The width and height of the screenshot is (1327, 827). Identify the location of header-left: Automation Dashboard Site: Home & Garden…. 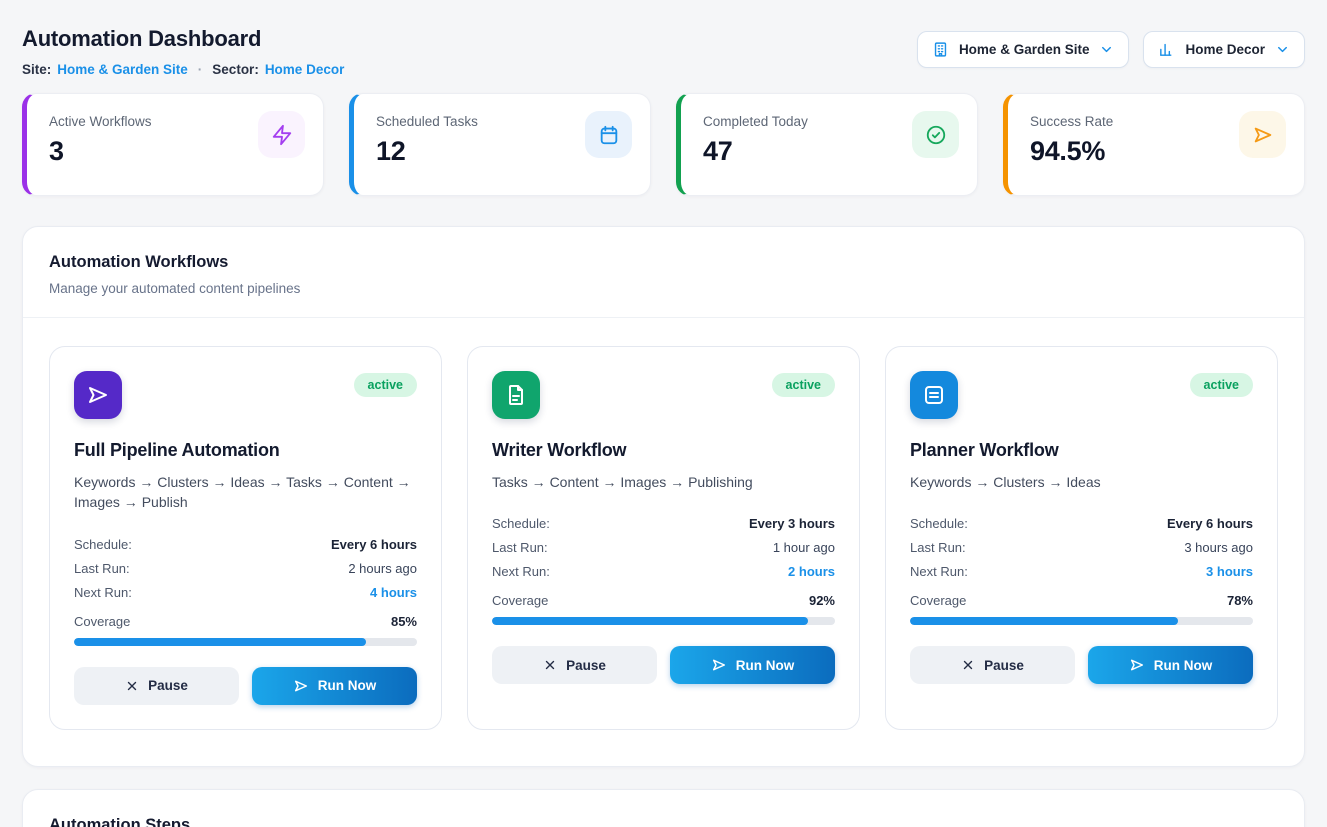
(183, 51).